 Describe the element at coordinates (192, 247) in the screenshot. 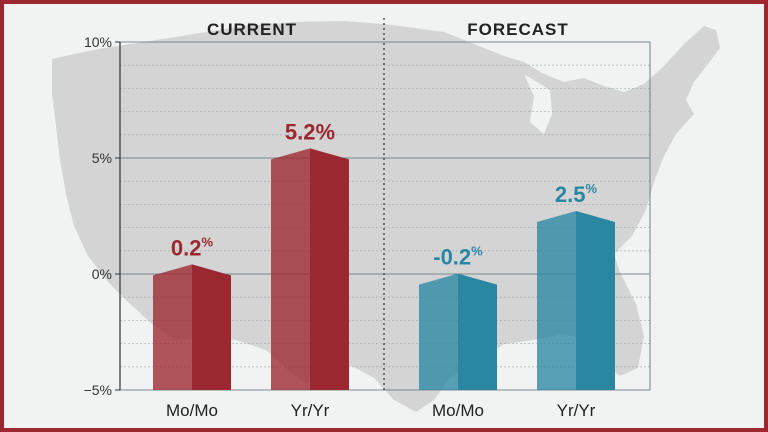

I see `value-label: 0.2%` at that location.